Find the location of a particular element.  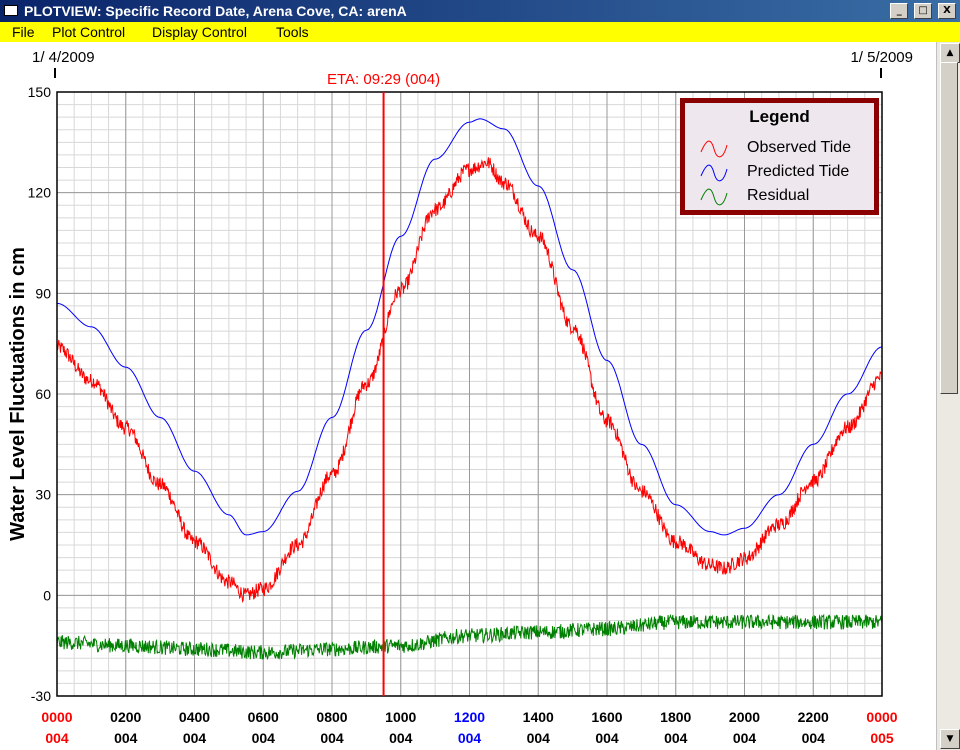

x-tick-time-label: 1200 is located at coordinates (469, 717).